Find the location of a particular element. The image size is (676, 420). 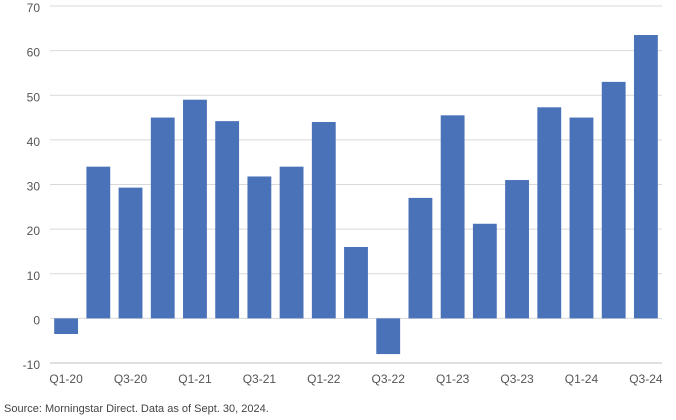

y-axis-labels: -10 0 10 20 30 40 50 60 70 is located at coordinates (32, 186).